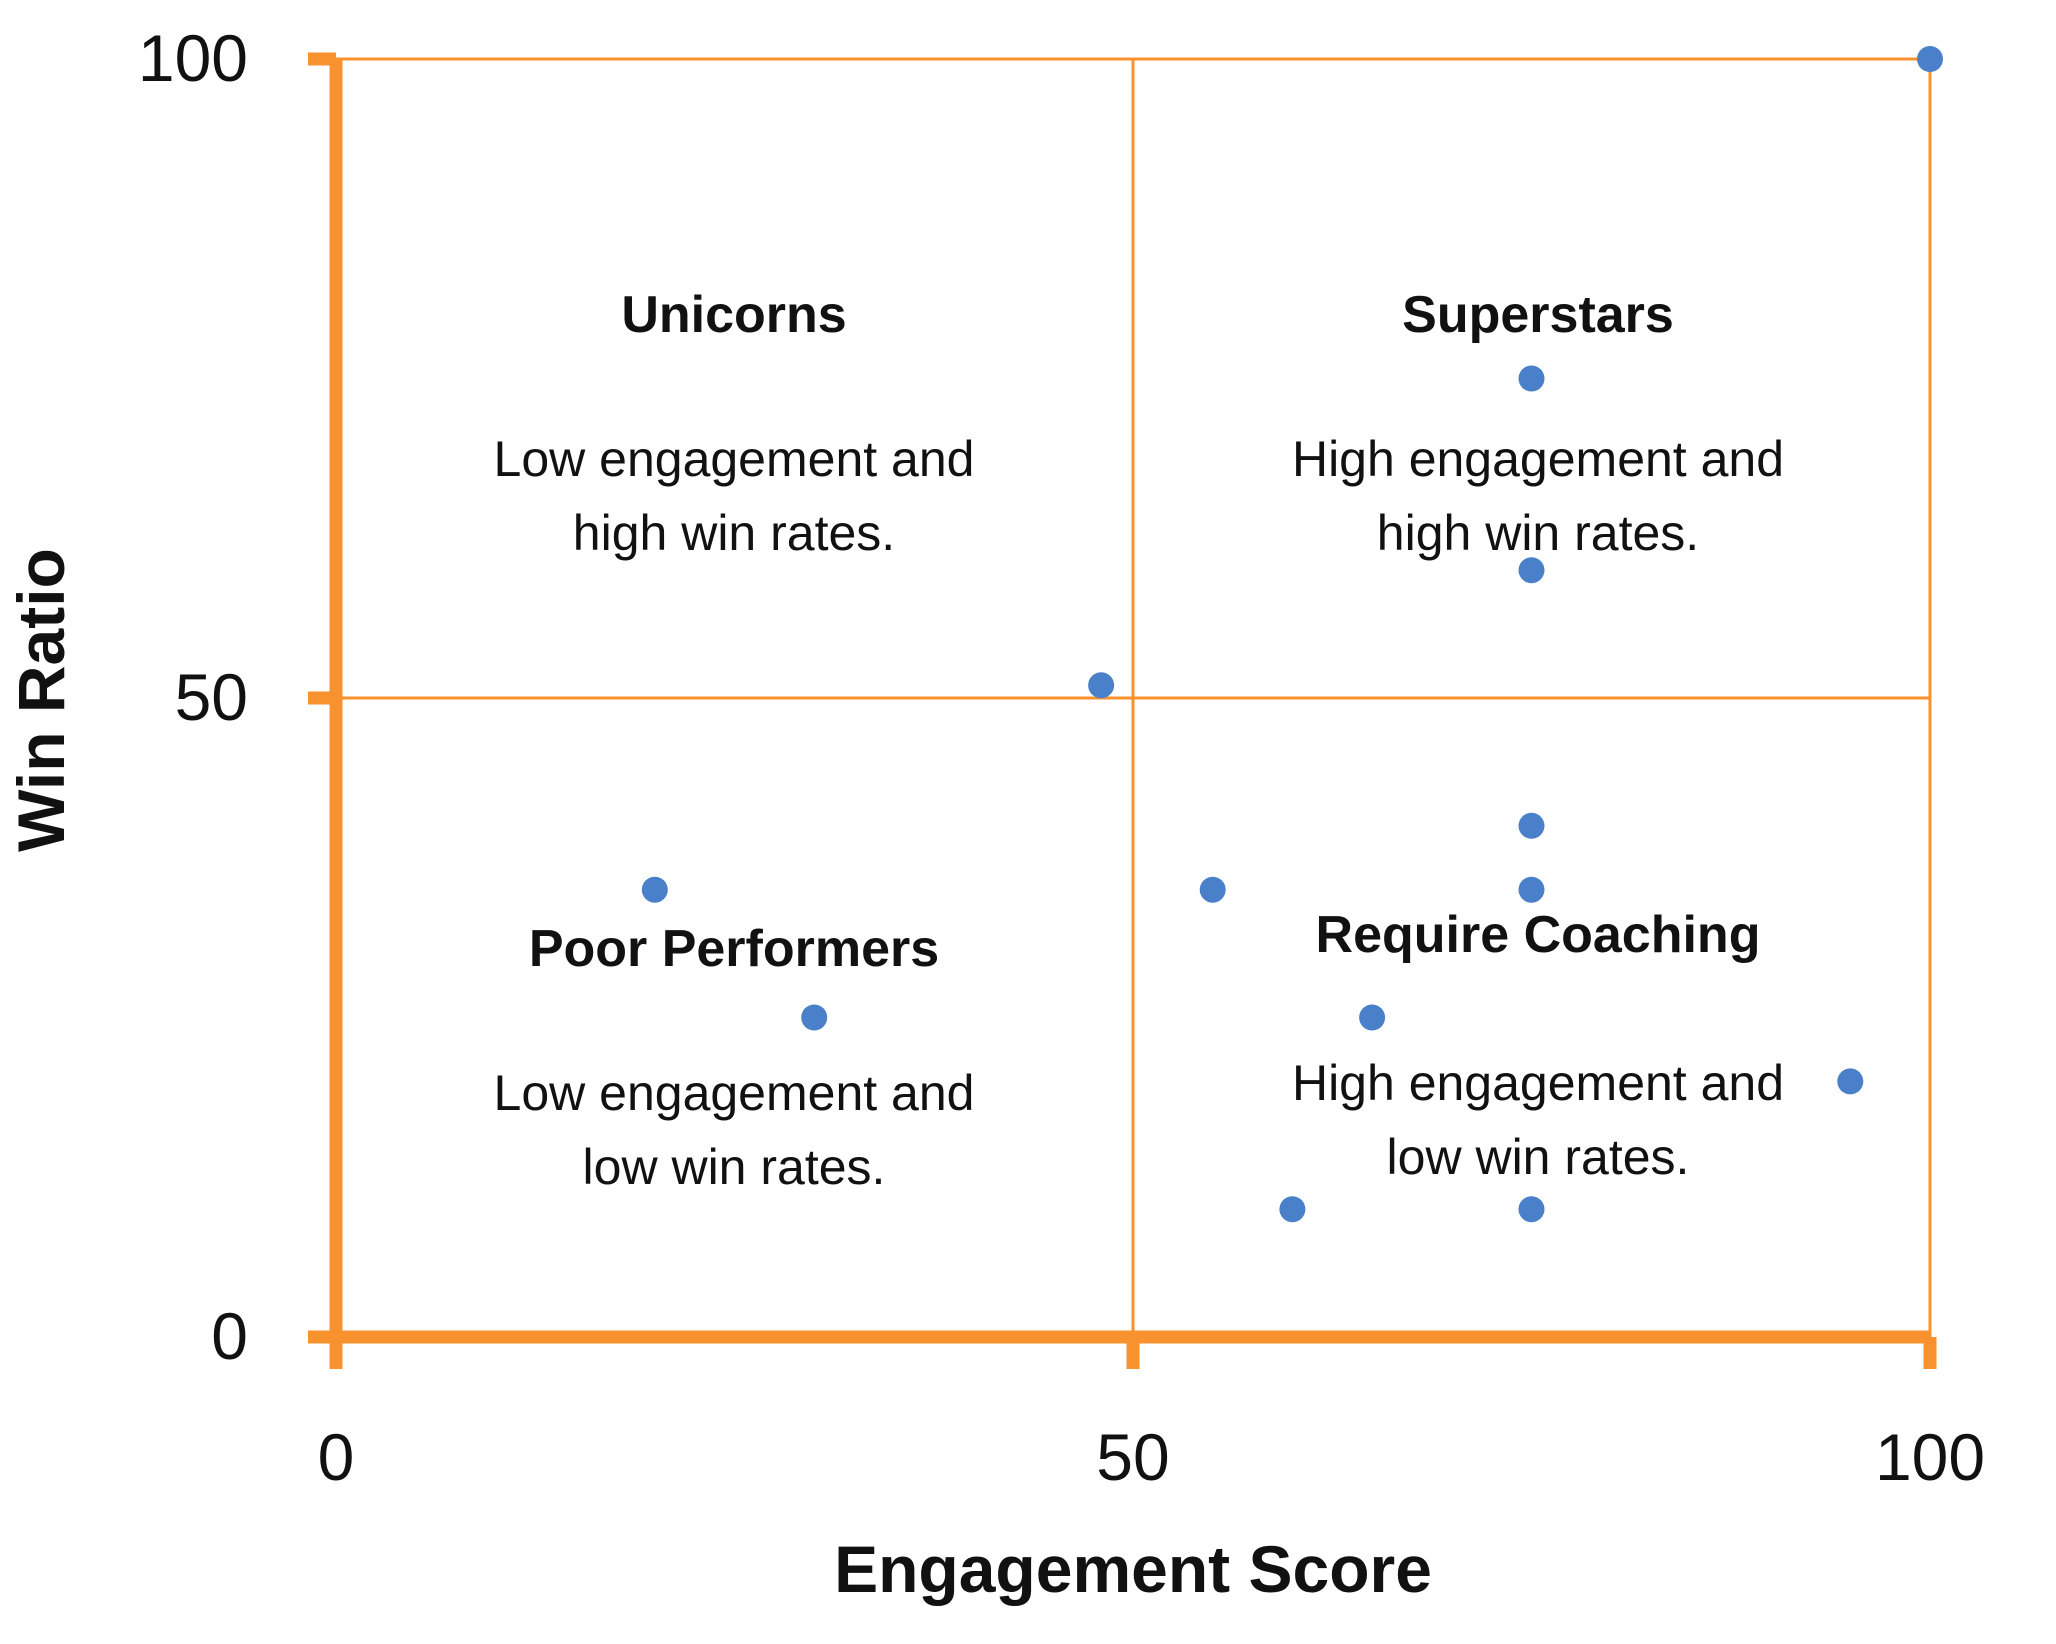  I want to click on quadrant-title-require-coaching: Require Coaching, so click(1538, 935).